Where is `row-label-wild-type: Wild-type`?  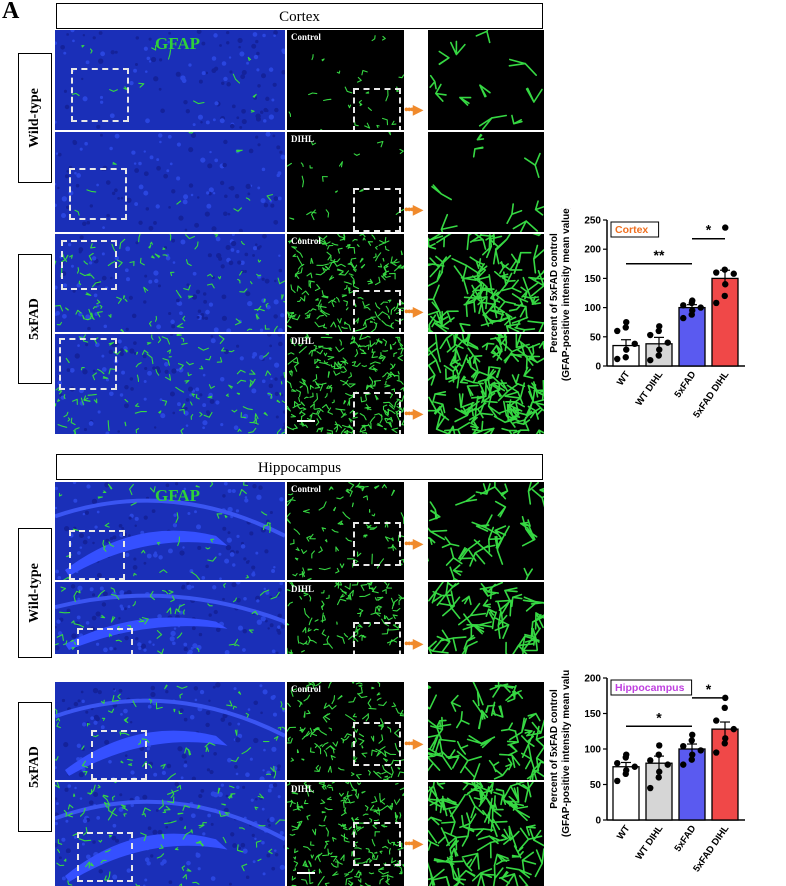 row-label-wild-type: Wild-type is located at coordinates (35, 118).